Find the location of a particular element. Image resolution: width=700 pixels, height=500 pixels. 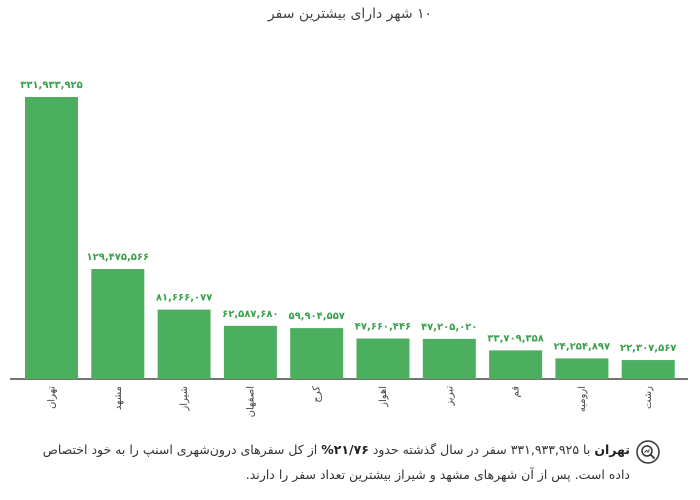

category-label-2: شیراز is located at coordinates (184, 399).